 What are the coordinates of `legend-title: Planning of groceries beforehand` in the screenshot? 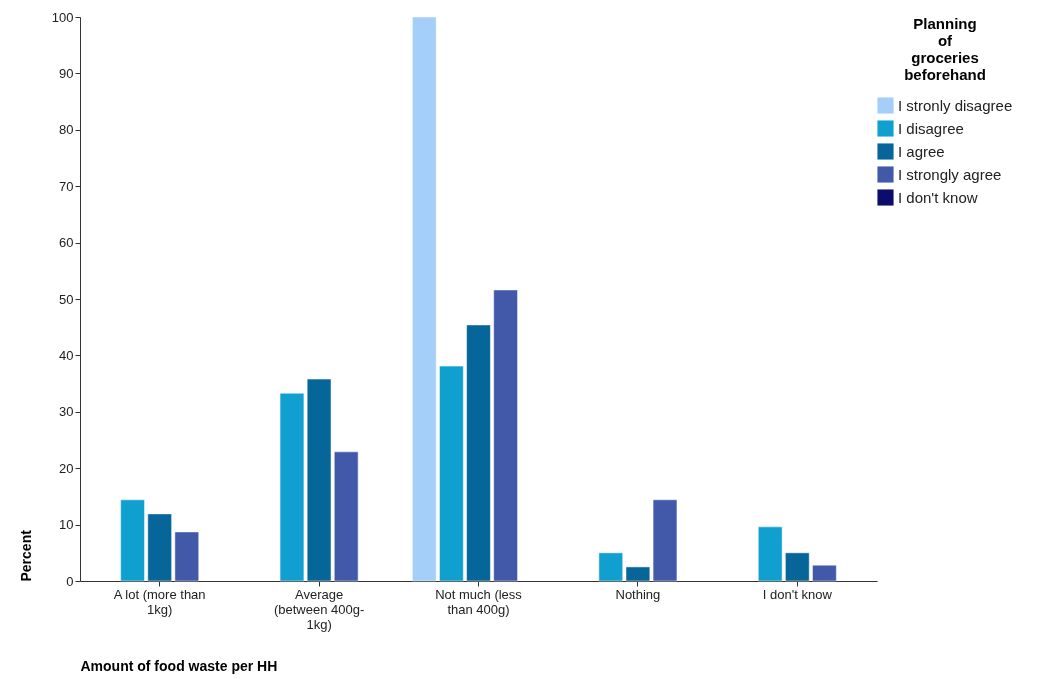 It's located at (945, 49).